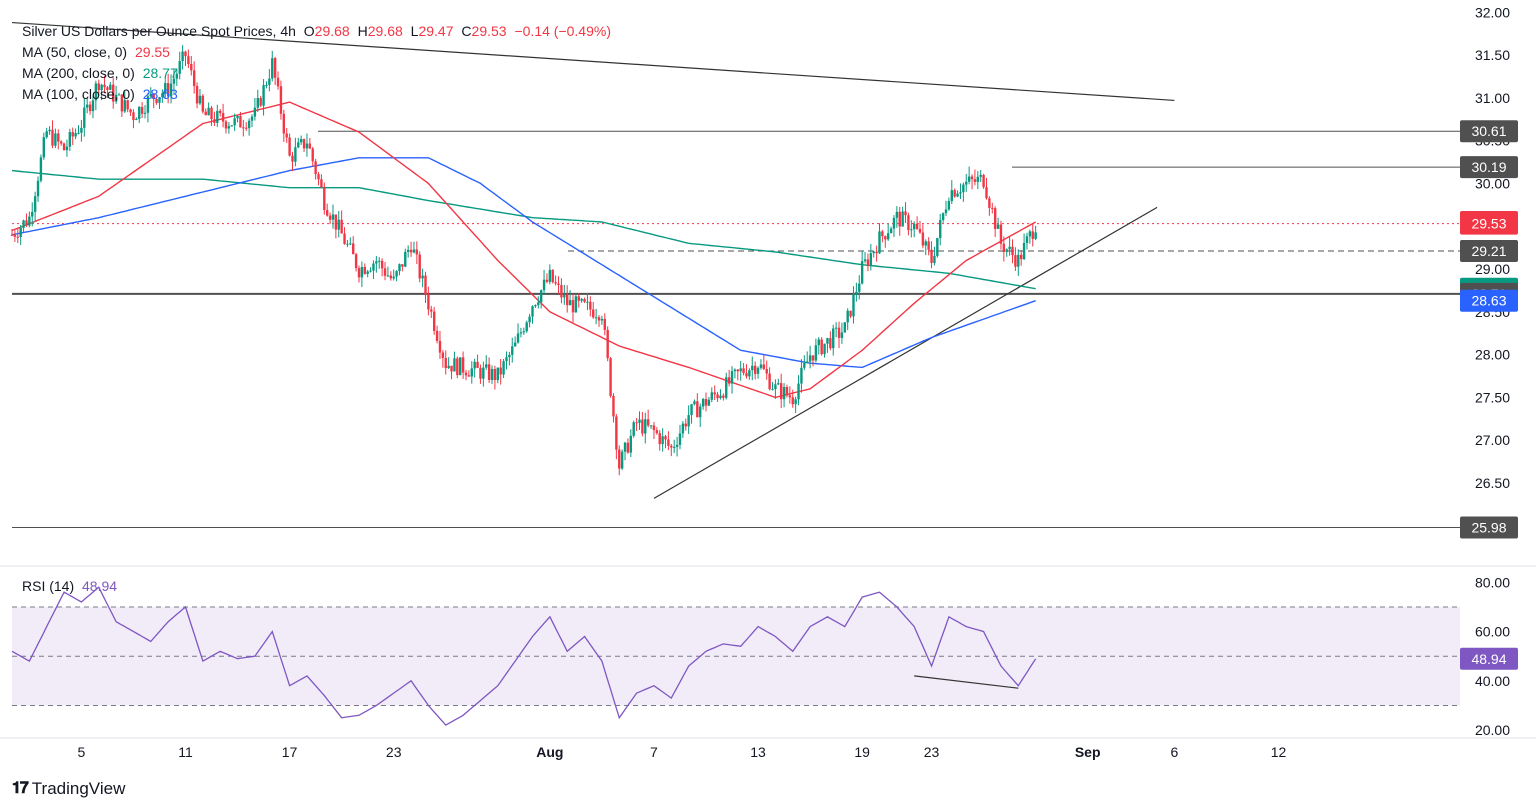 This screenshot has width=1536, height=811. What do you see at coordinates (523, 229) in the screenshot?
I see `ma200-line` at bounding box center [523, 229].